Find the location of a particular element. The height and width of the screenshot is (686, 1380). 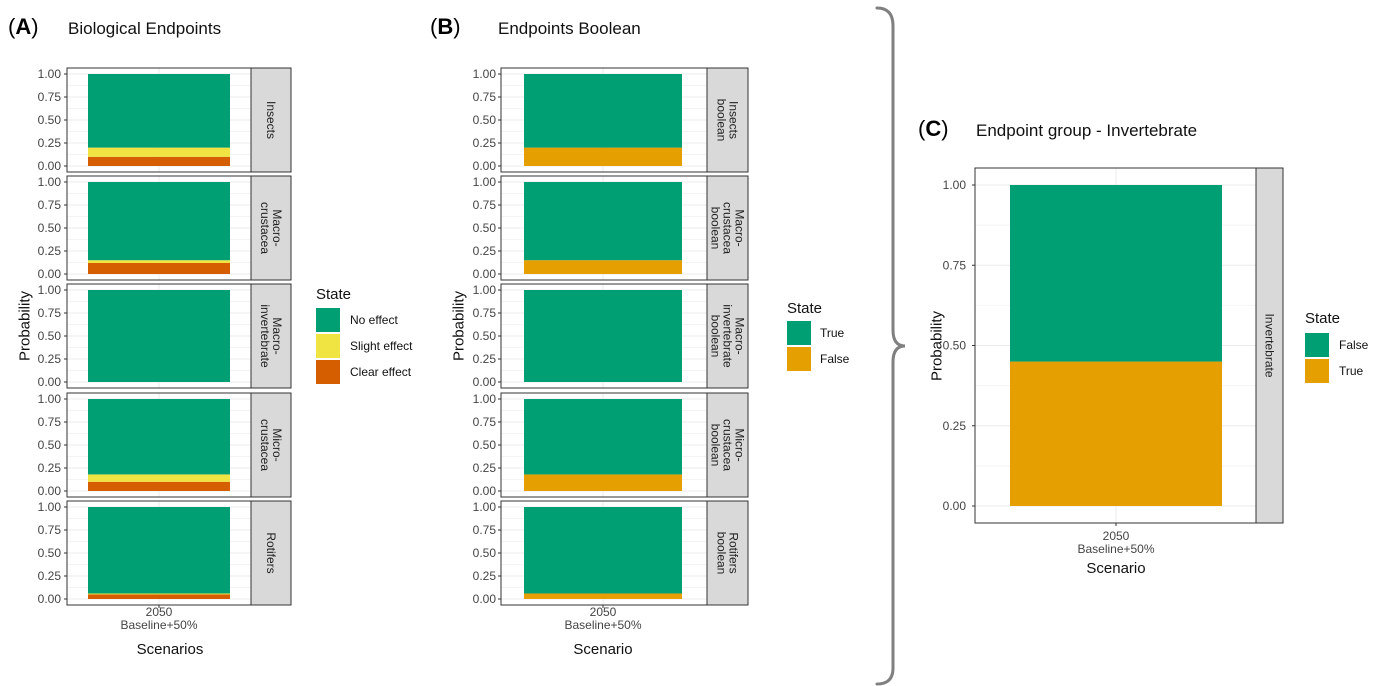

facet-strip-label: Macro-crustaceaboolean is located at coordinates (728, 228).